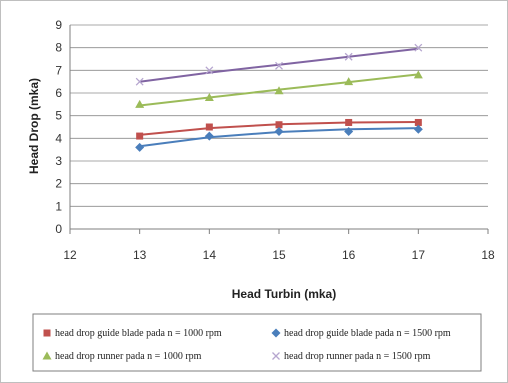  I want to click on trendline, so click(279, 65).